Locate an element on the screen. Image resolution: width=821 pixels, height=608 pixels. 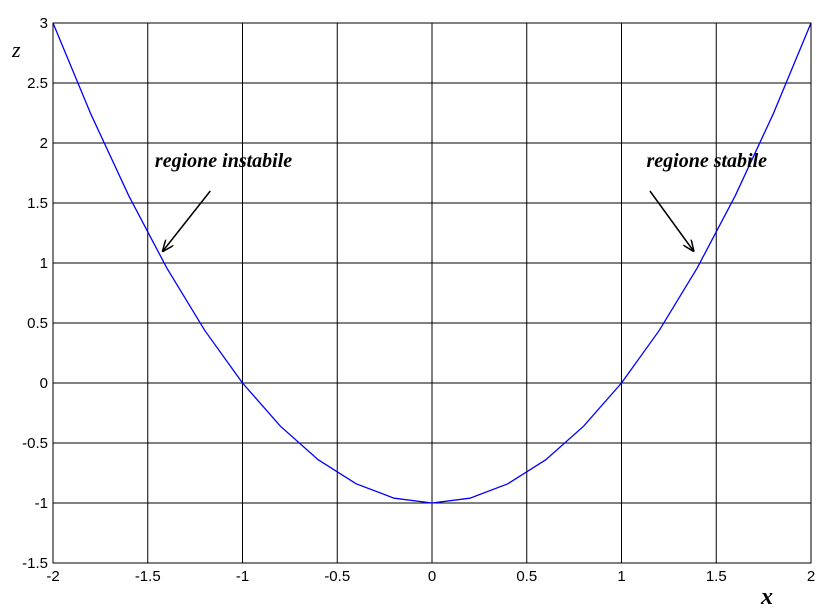
x-tick-label: -1 is located at coordinates (242, 576).